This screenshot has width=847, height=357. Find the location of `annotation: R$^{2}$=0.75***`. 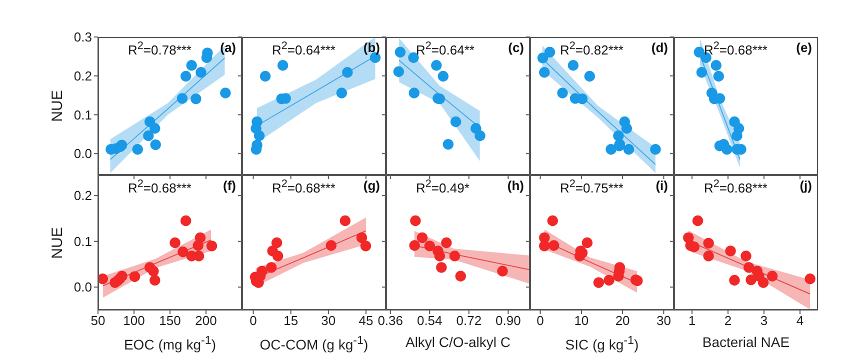

annotation: R$^{2}$=0.75*** is located at coordinates (592, 187).